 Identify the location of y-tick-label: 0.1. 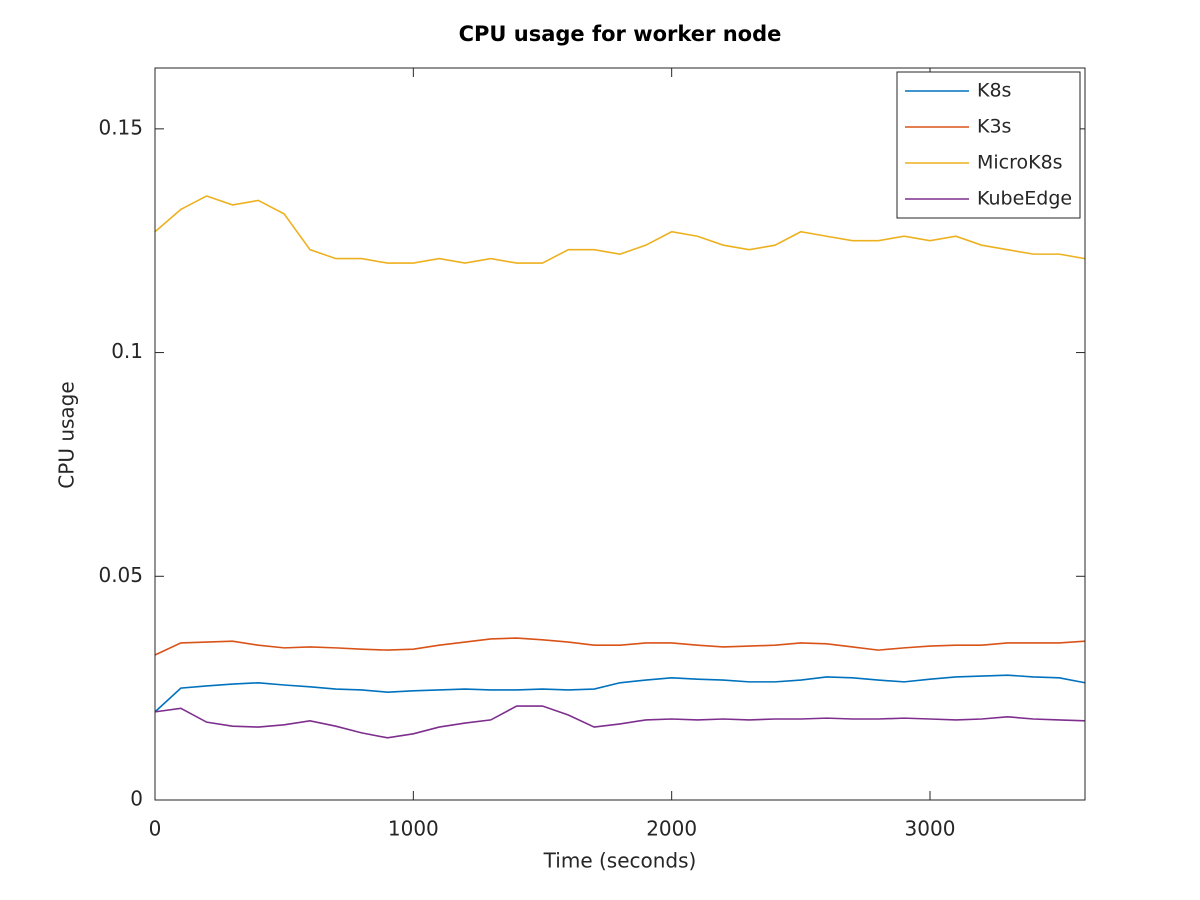
(127, 351).